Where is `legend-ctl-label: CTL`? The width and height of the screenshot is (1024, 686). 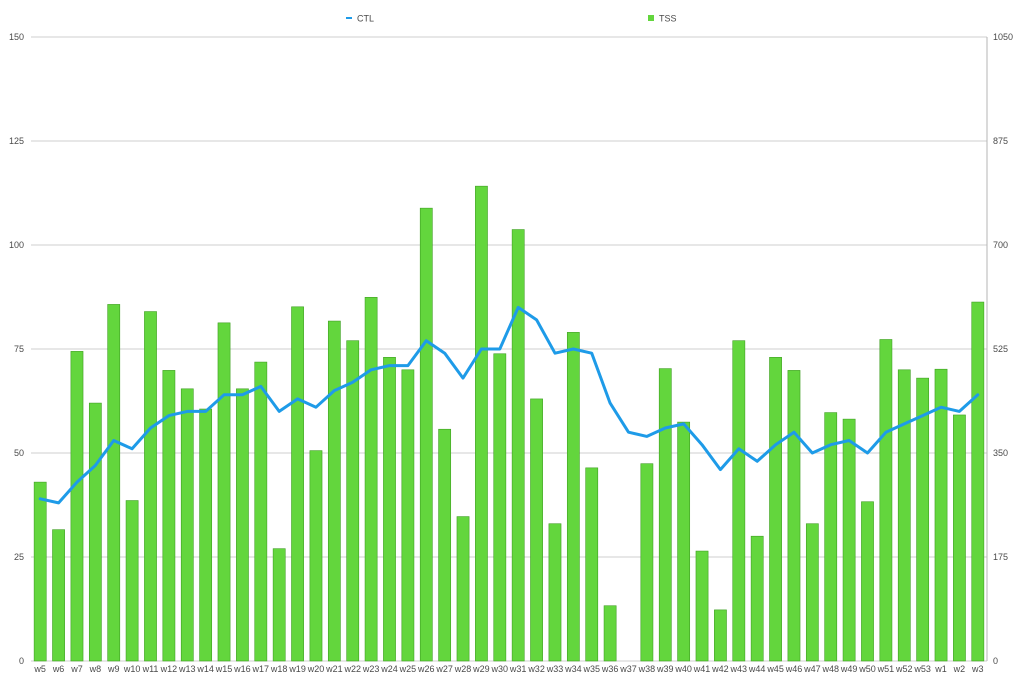 legend-ctl-label: CTL is located at coordinates (365, 19).